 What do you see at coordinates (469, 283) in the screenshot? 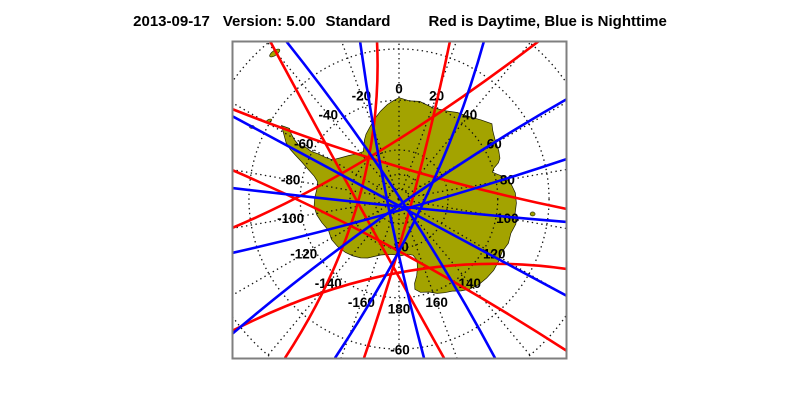
I see `longitude-label: 140` at bounding box center [469, 283].